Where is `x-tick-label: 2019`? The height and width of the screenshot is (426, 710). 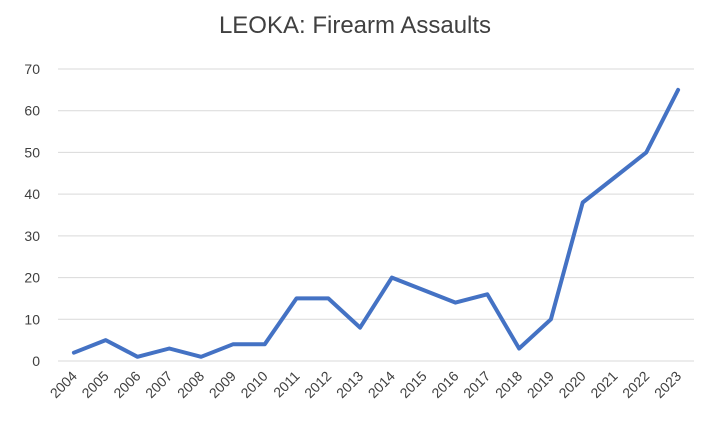
x-tick-label: 2019 is located at coordinates (540, 384).